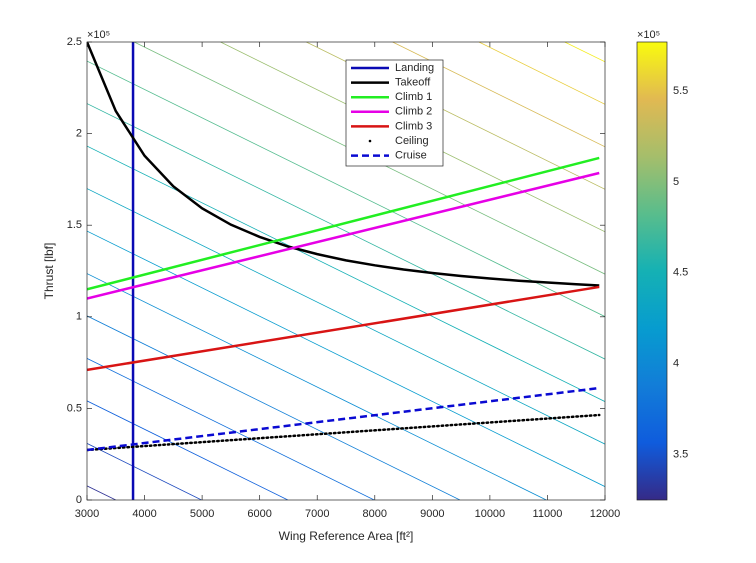 The width and height of the screenshot is (756, 563). What do you see at coordinates (74, 408) in the screenshot?
I see `y-tick-label: 0.5` at bounding box center [74, 408].